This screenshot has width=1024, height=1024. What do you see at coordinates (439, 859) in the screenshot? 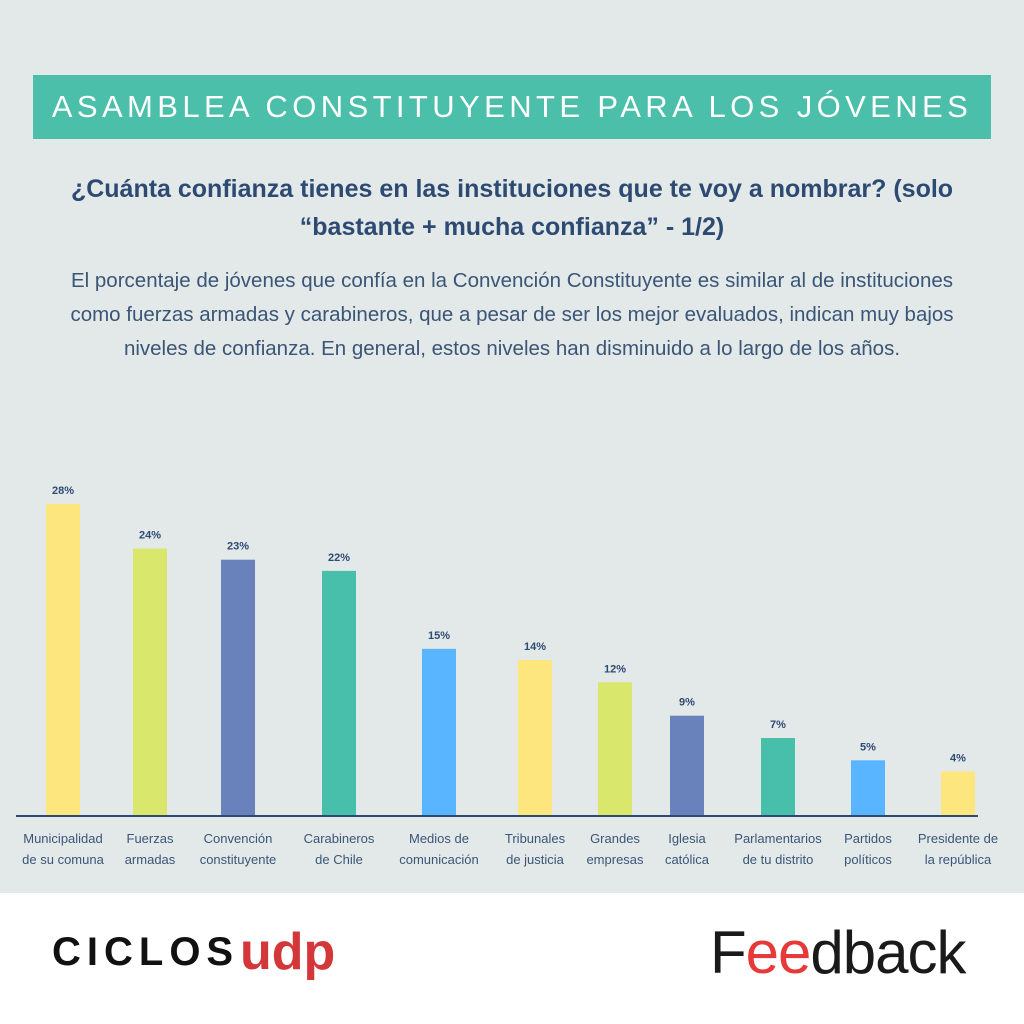
I see `category-label: comunicación` at bounding box center [439, 859].